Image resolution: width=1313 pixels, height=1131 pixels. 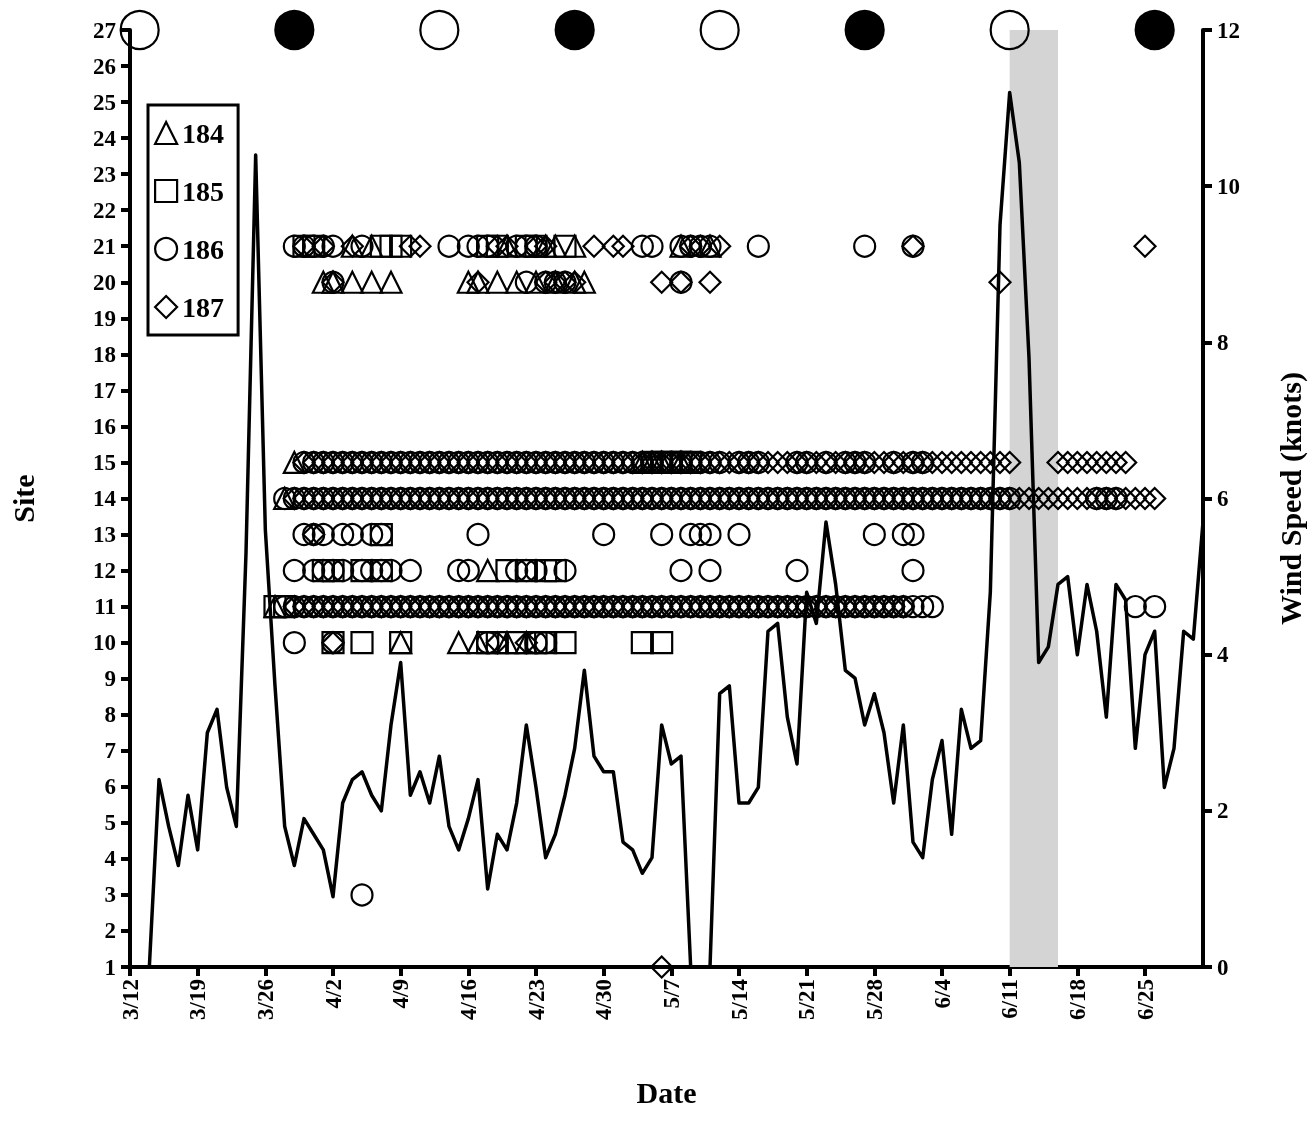 What do you see at coordinates (104, 354) in the screenshot?
I see `y-tick-label: 18` at bounding box center [104, 354].